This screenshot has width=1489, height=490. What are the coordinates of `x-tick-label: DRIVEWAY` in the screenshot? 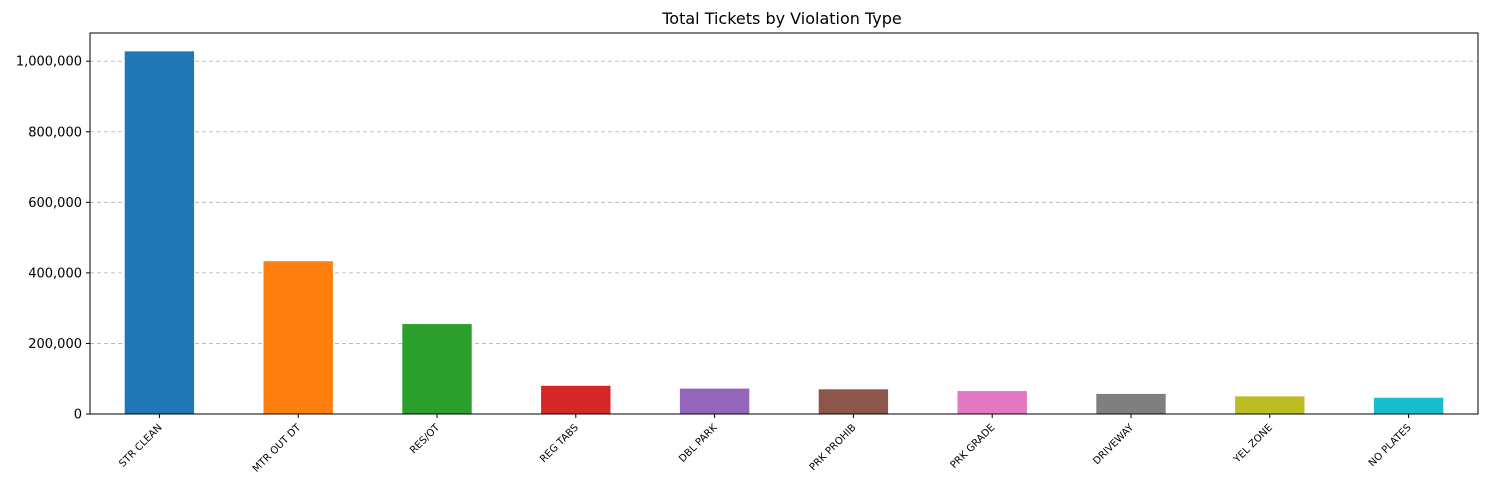 It's located at (1113, 444).